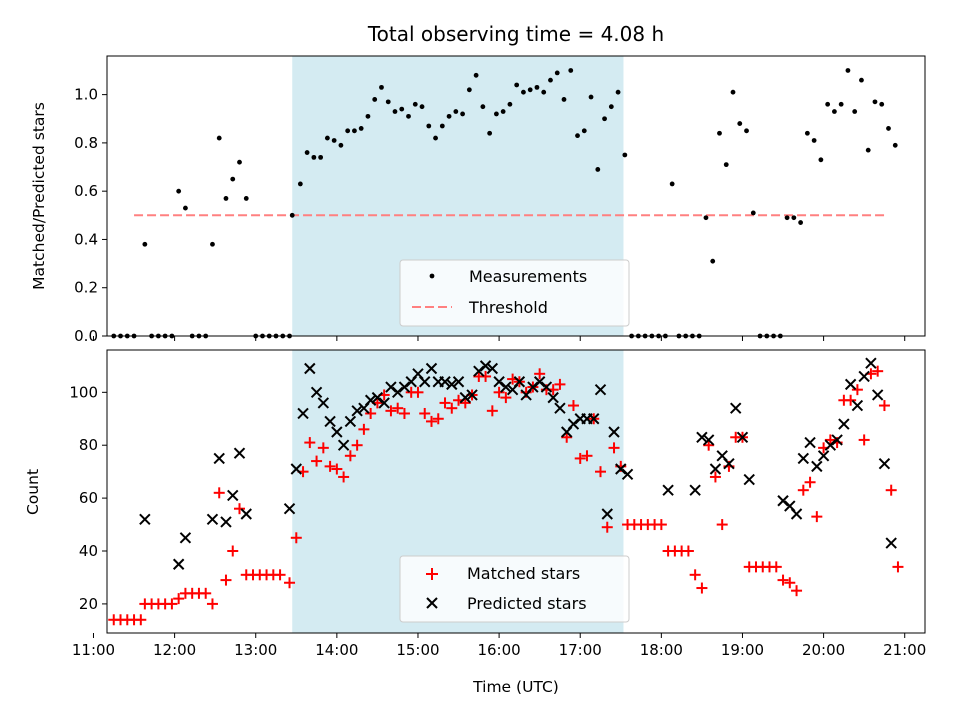  Describe the element at coordinates (86, 239) in the screenshot. I see `top-y-tick-label: 0.4` at that location.